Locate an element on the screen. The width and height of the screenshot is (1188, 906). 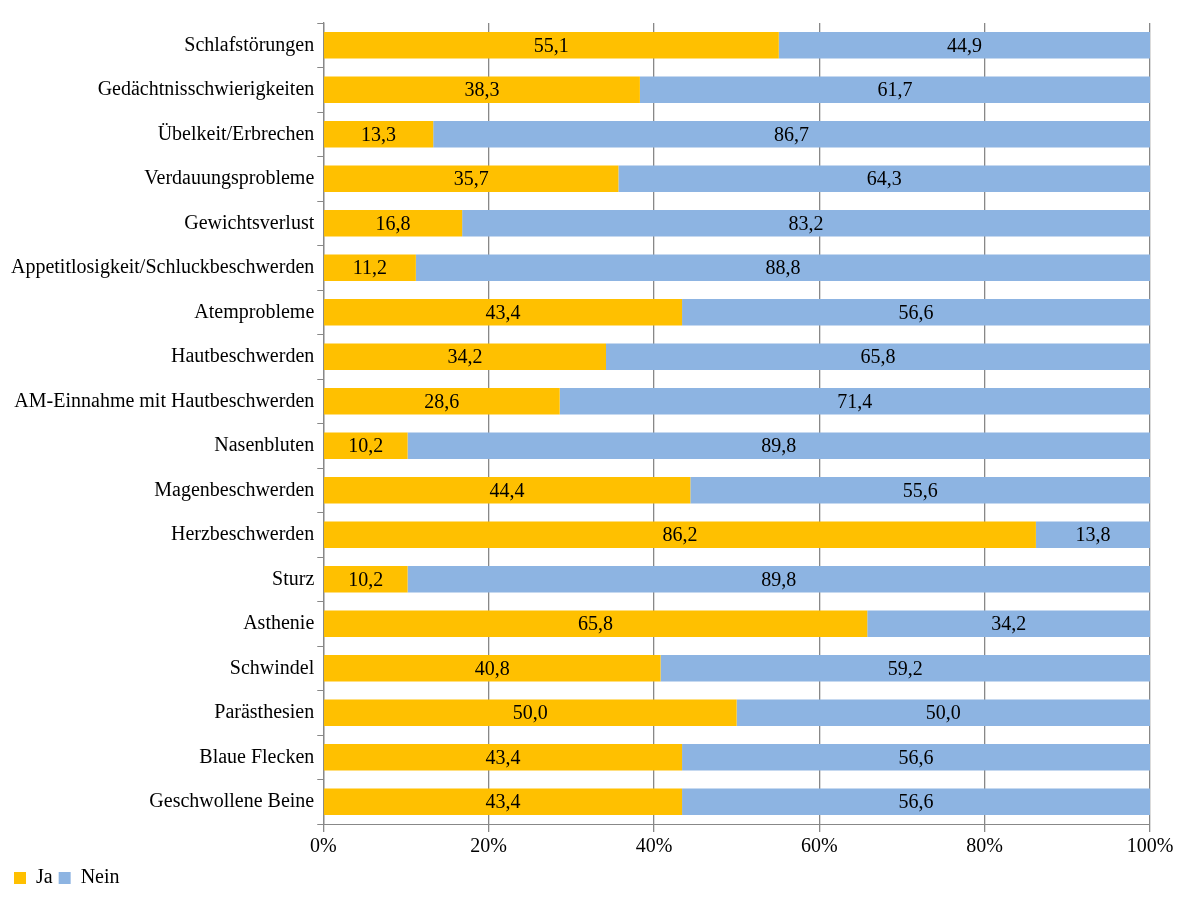
y-tick-label: Asthenie is located at coordinates (279, 622).